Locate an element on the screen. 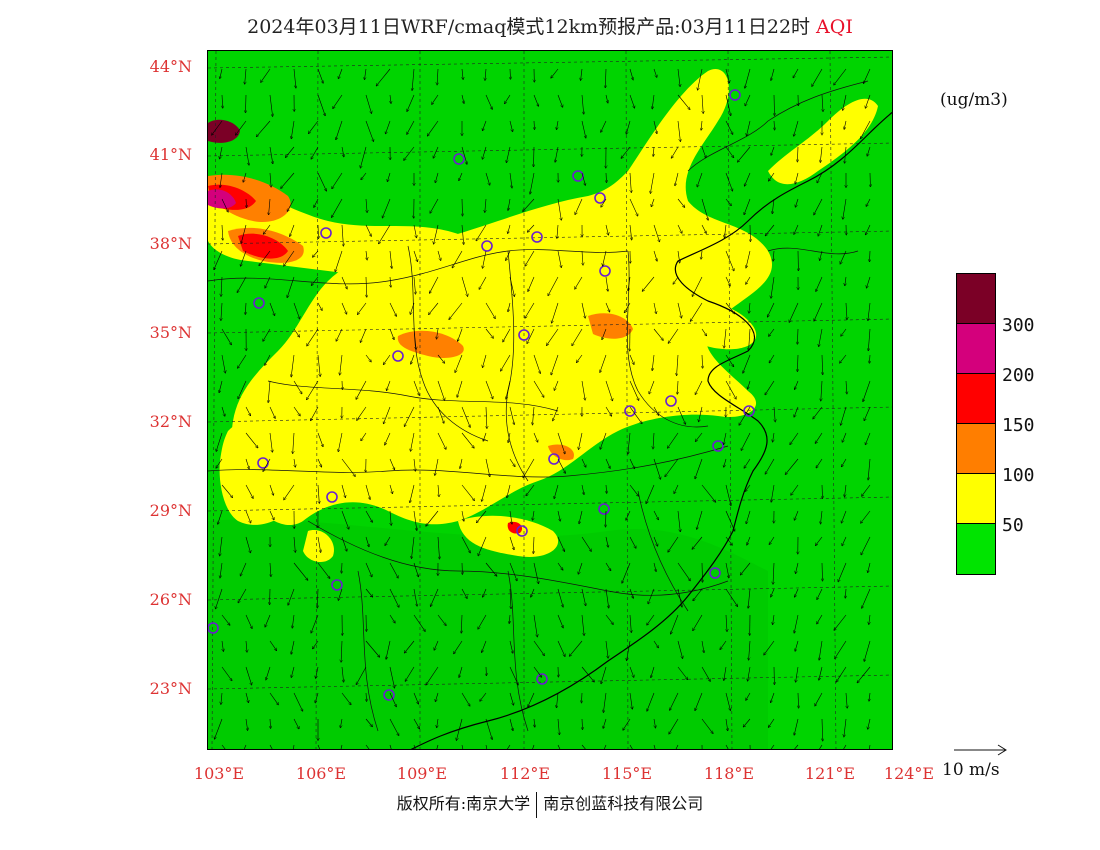 This screenshot has height=850, width=1100. lon-label-118: 118°E is located at coordinates (729, 773).